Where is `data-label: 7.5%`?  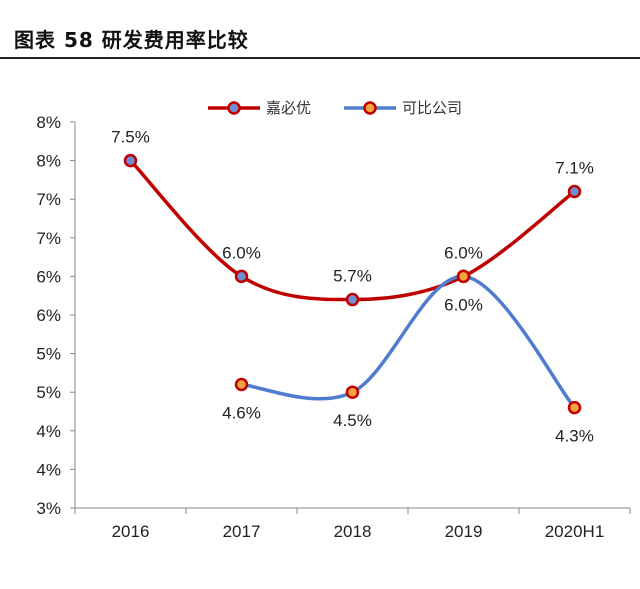 data-label: 7.5% is located at coordinates (130, 137).